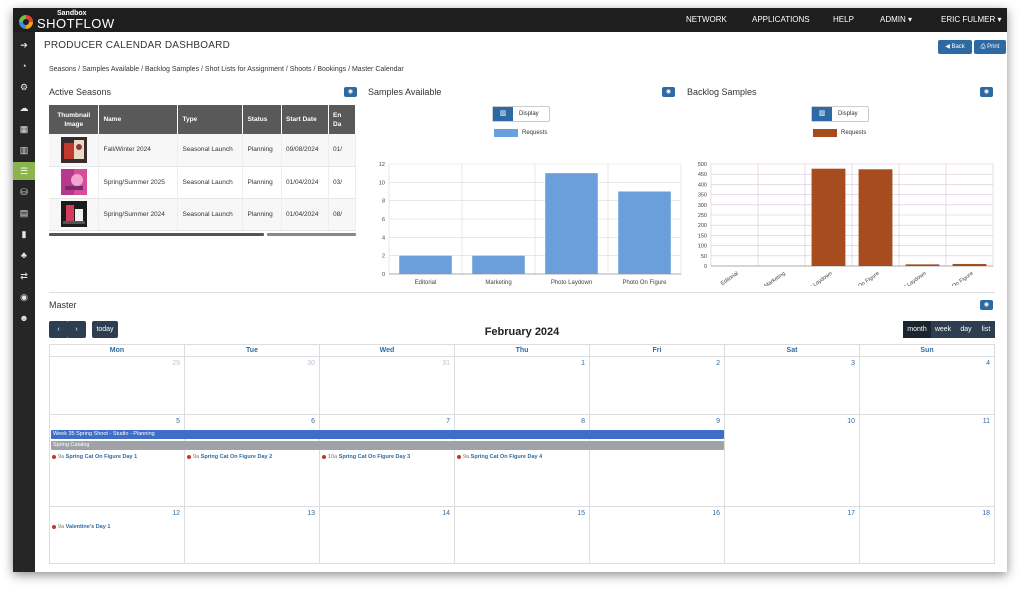  Describe the element at coordinates (156, 234) in the screenshot. I see `table-scrollbar-thumb` at that location.